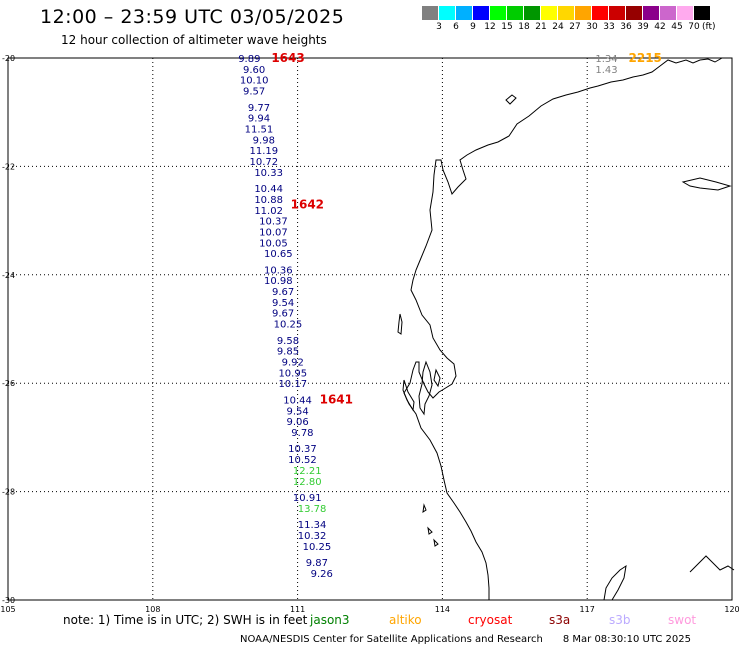 The width and height of the screenshot is (740, 650). What do you see at coordinates (425, 388) in the screenshot?
I see `coastline-peninsula` at bounding box center [425, 388].